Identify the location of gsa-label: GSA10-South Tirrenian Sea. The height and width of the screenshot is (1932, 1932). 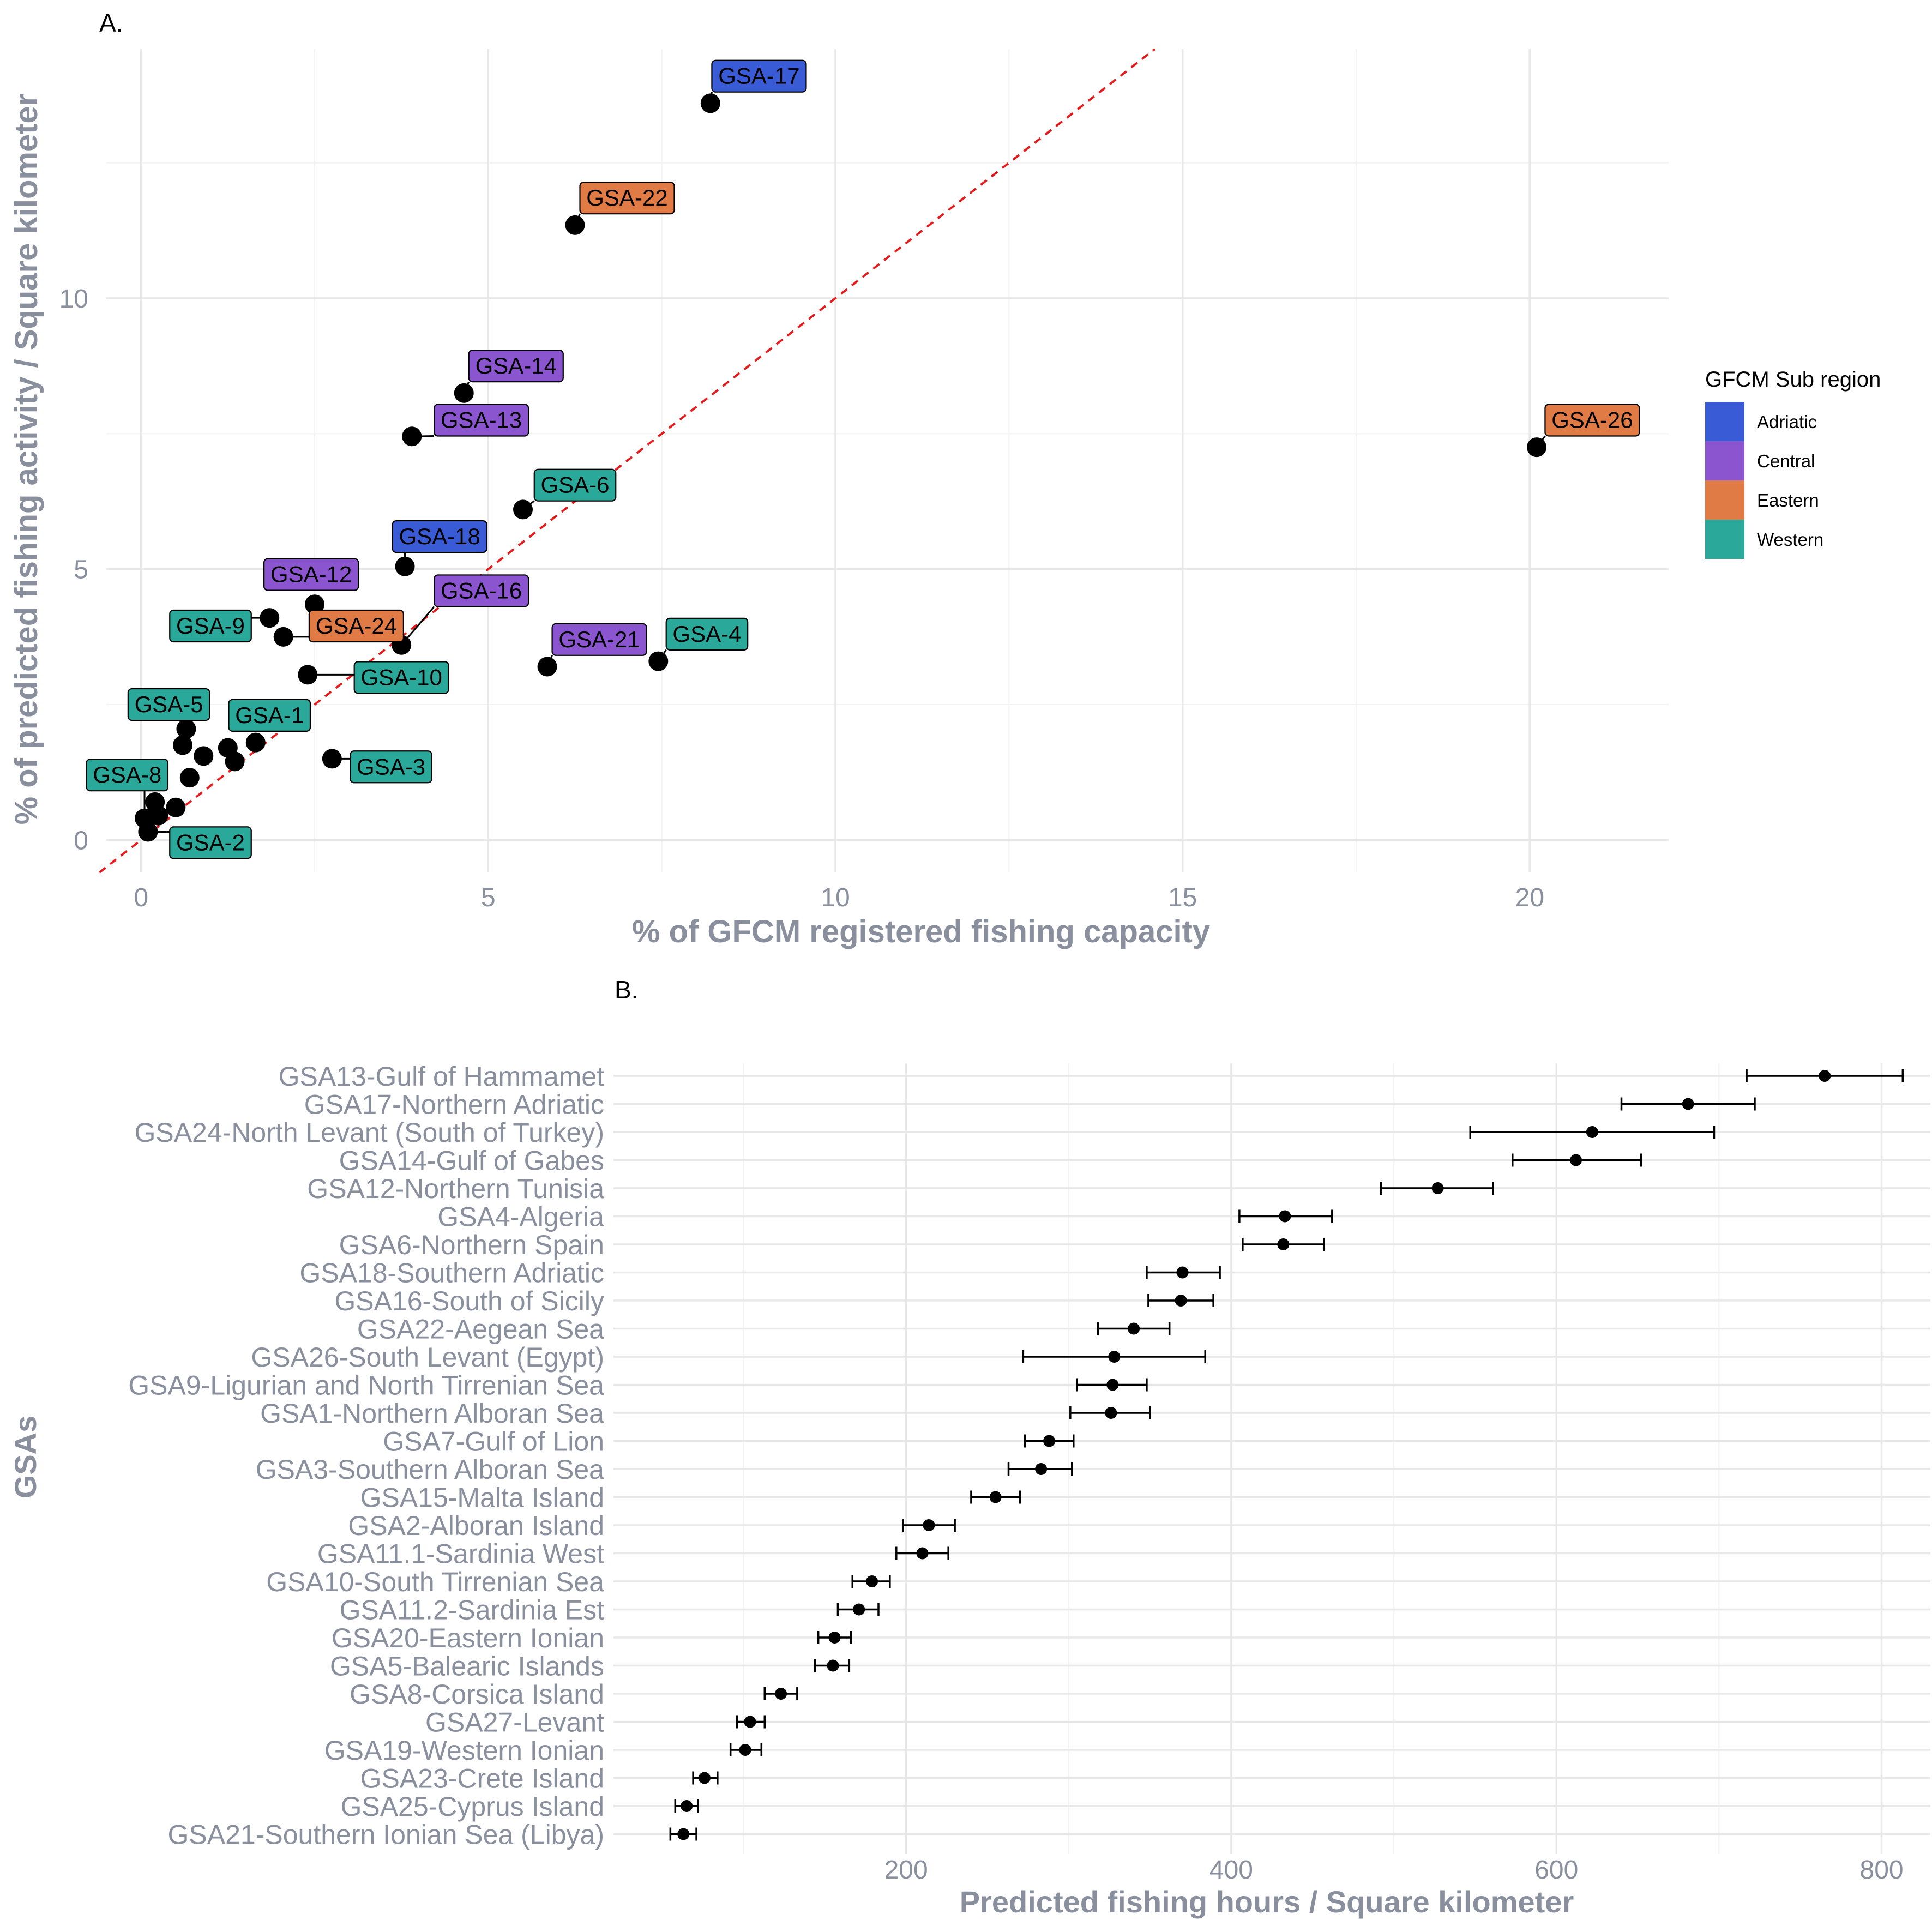
(435, 1582).